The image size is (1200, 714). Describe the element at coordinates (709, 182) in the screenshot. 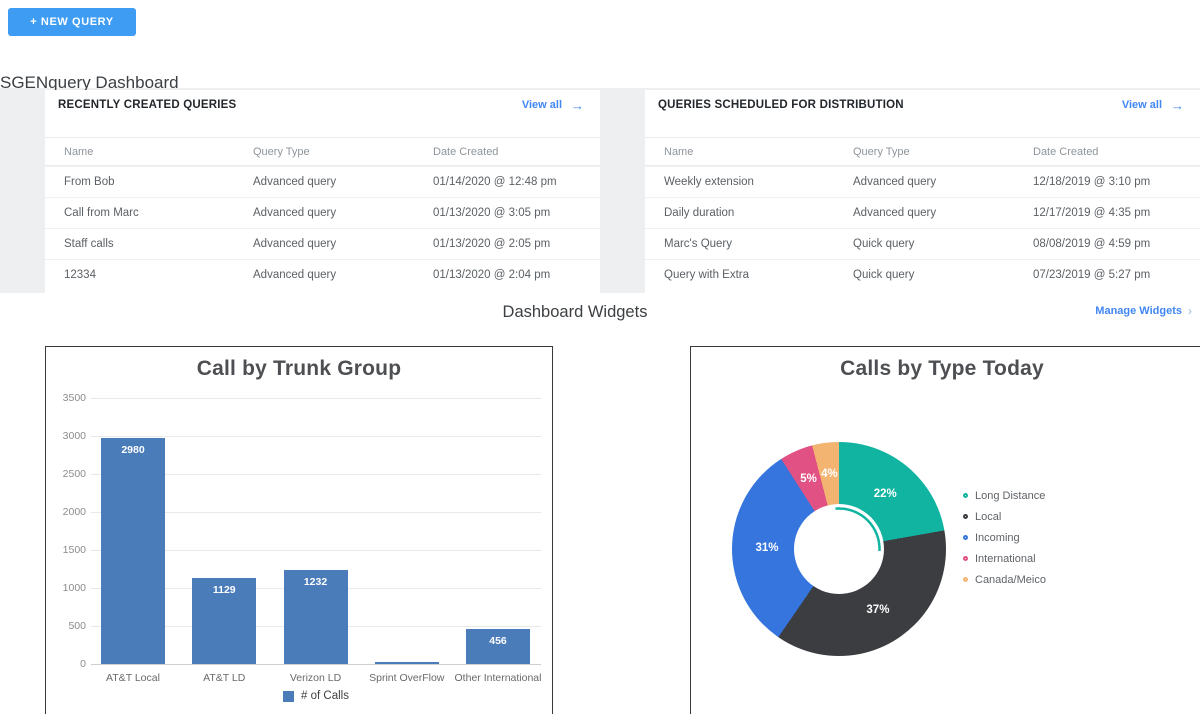

I see `cell-name: Weekly extension` at that location.